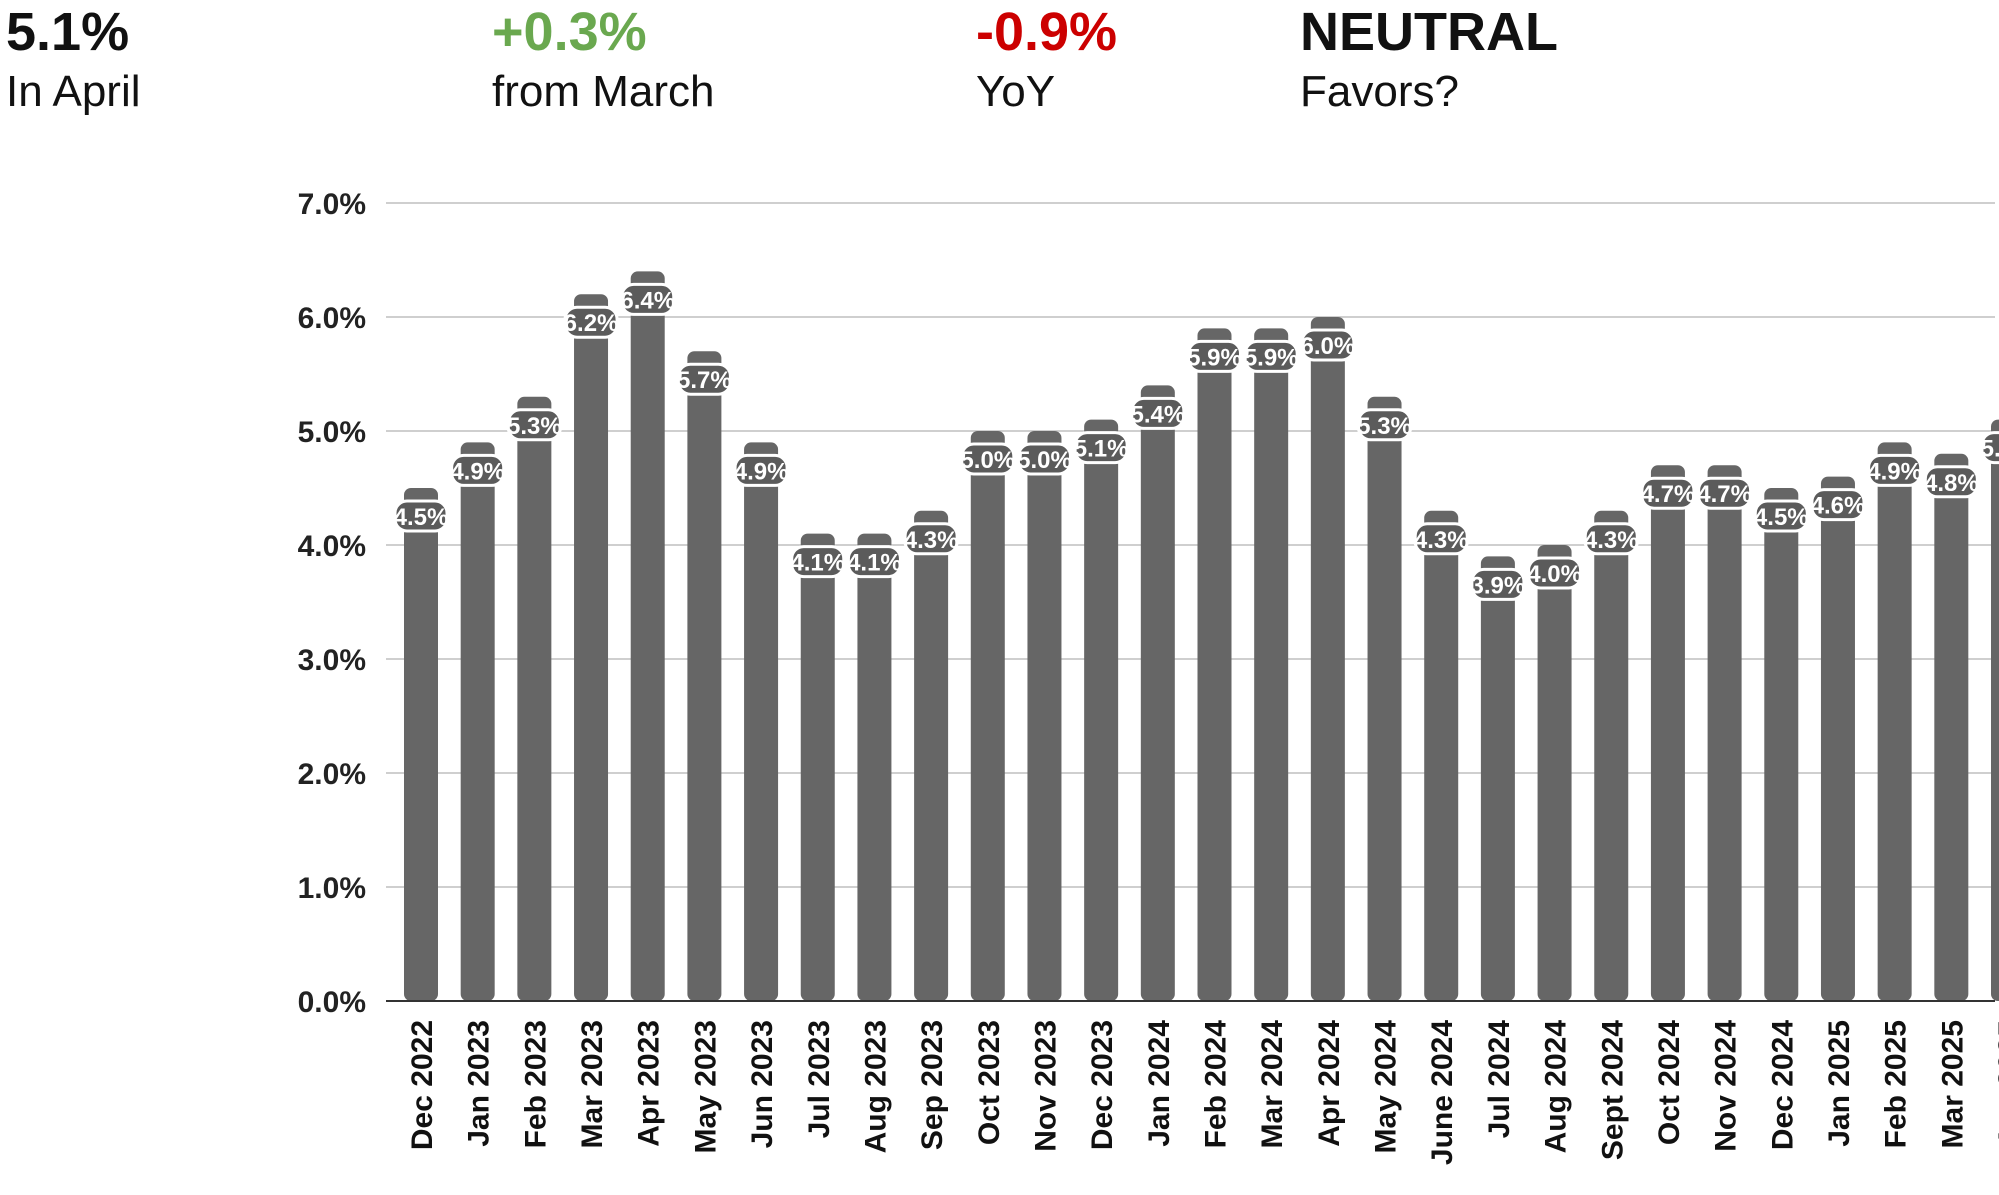 This screenshot has width=1999, height=1195. What do you see at coordinates (1499, 1079) in the screenshot?
I see `x-tick-label: Jul 2024` at bounding box center [1499, 1079].